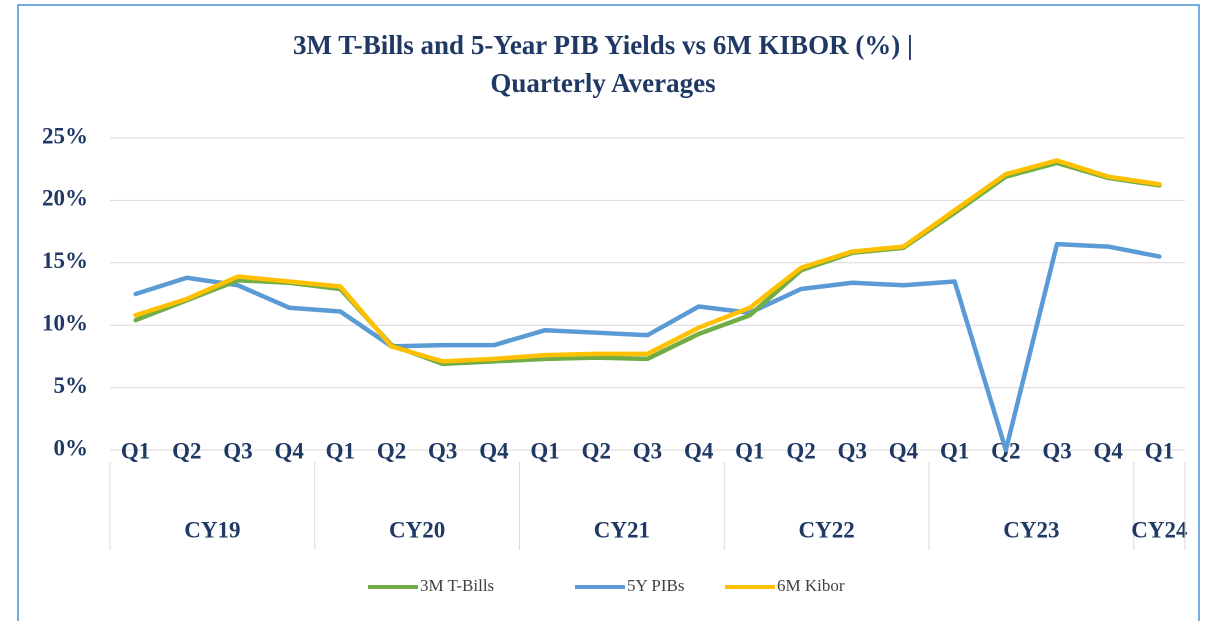 This screenshot has height=621, width=1205. I want to click on group-label: CY22, so click(827, 529).